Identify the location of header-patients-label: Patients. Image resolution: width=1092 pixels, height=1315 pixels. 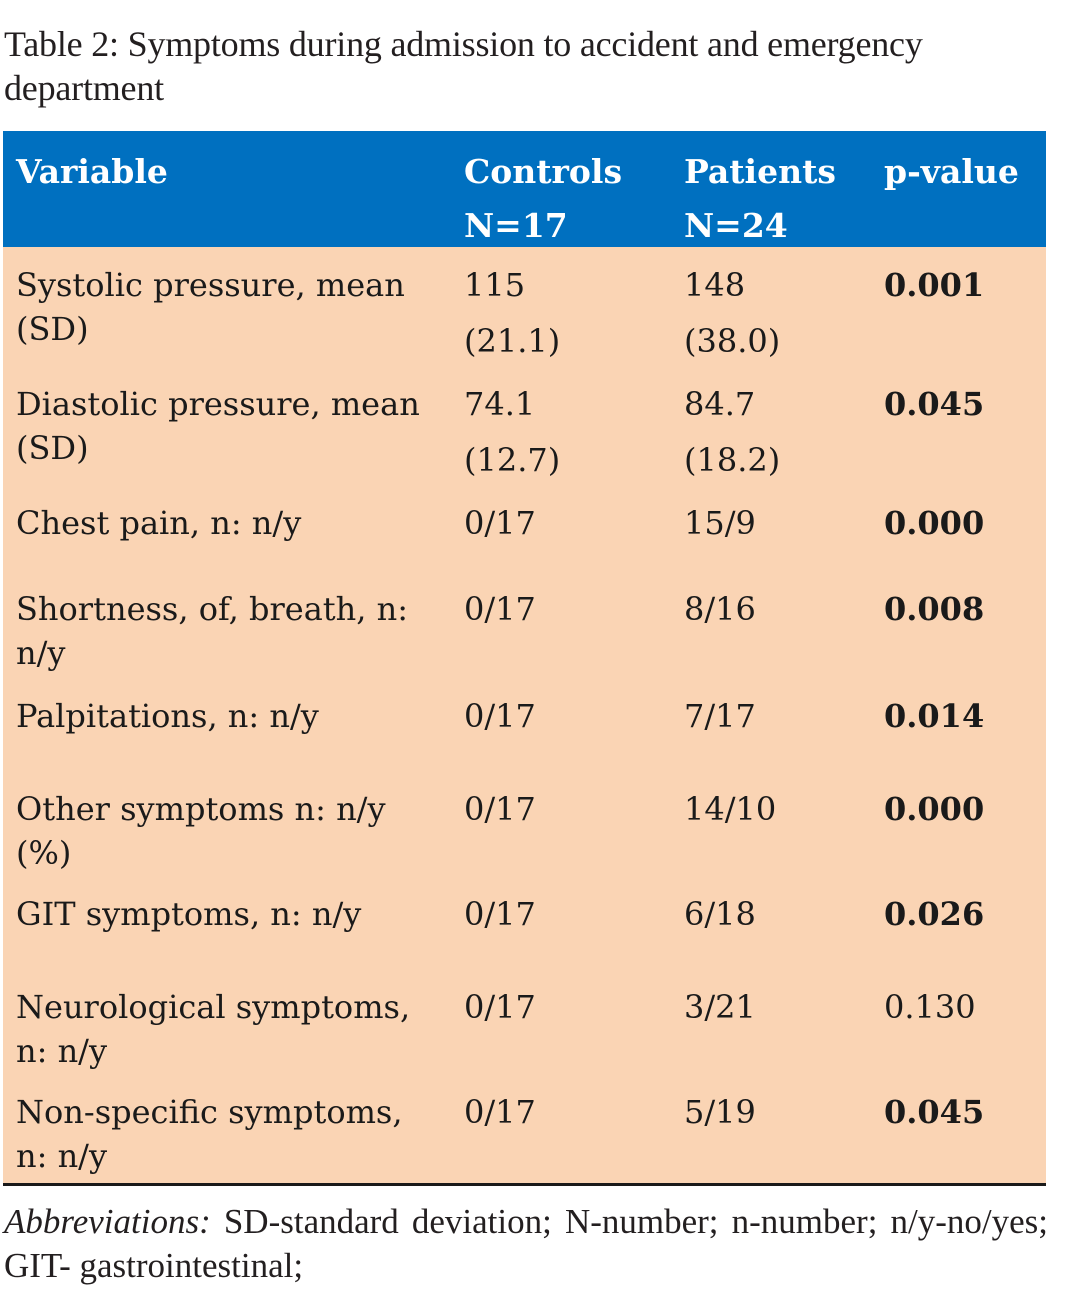
(760, 171).